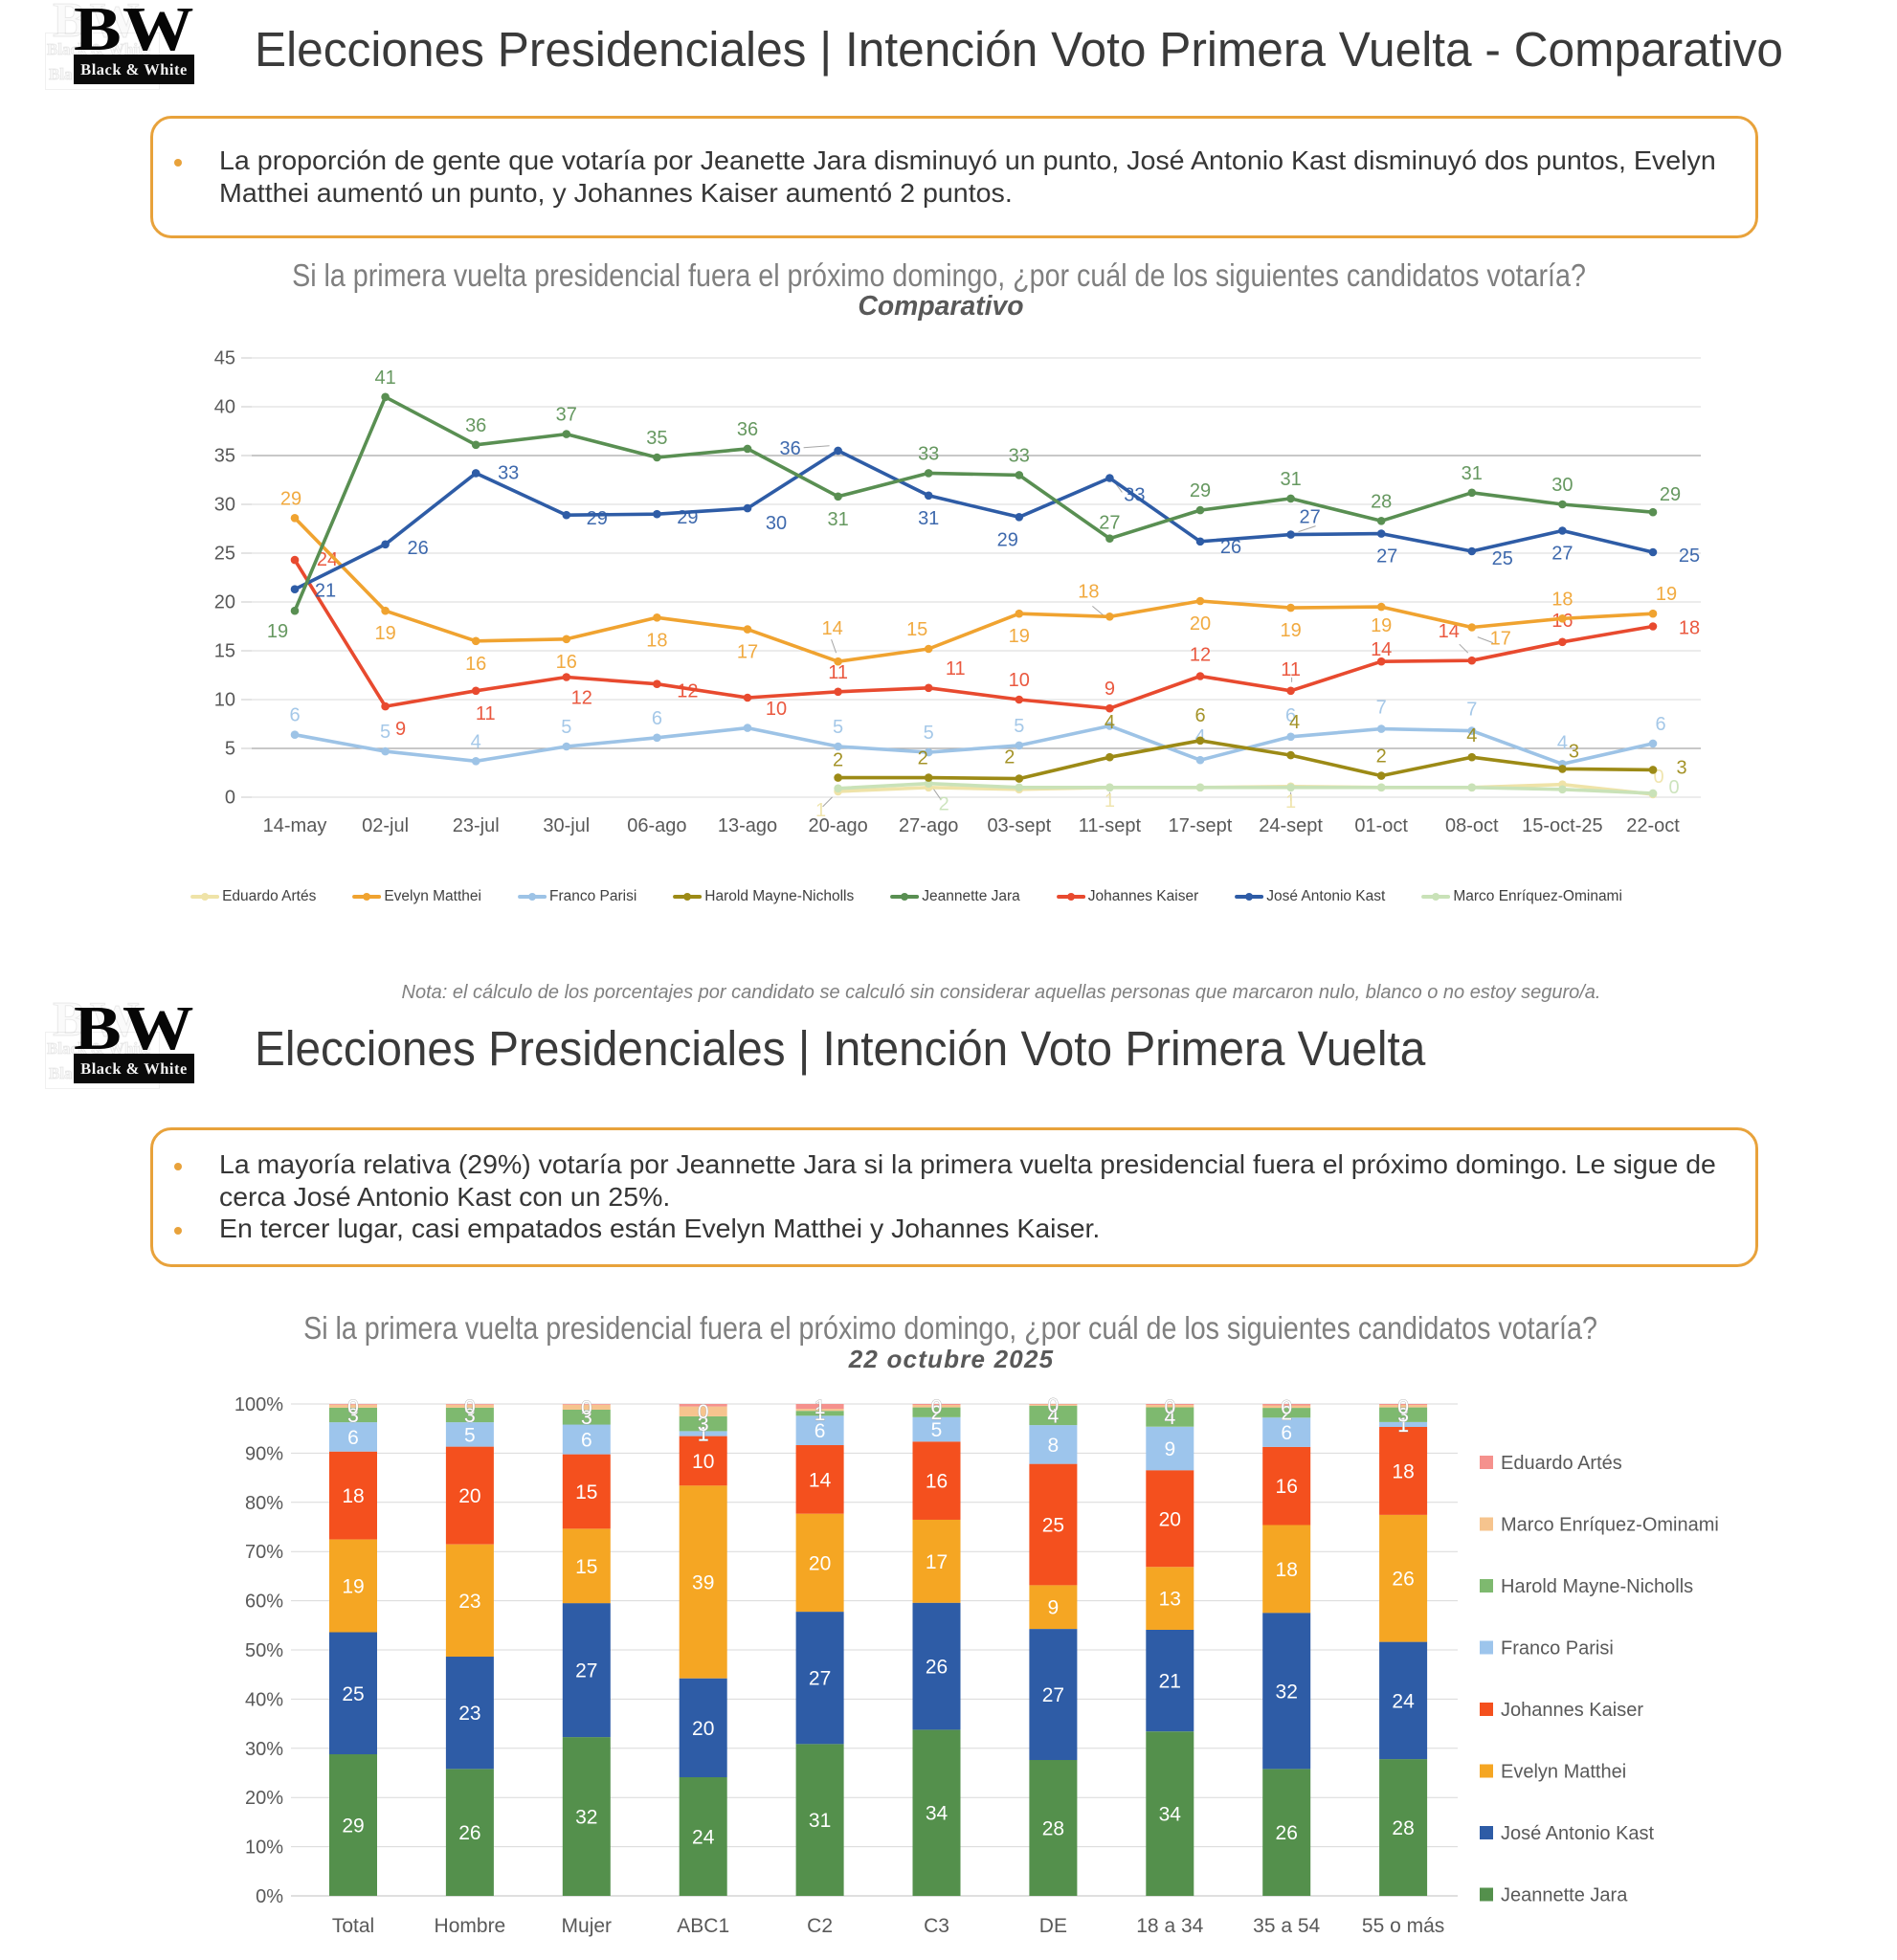 This screenshot has height=1960, width=1897. Describe the element at coordinates (1564, 1896) in the screenshot. I see `svg-text: Jeannette Jara` at that location.